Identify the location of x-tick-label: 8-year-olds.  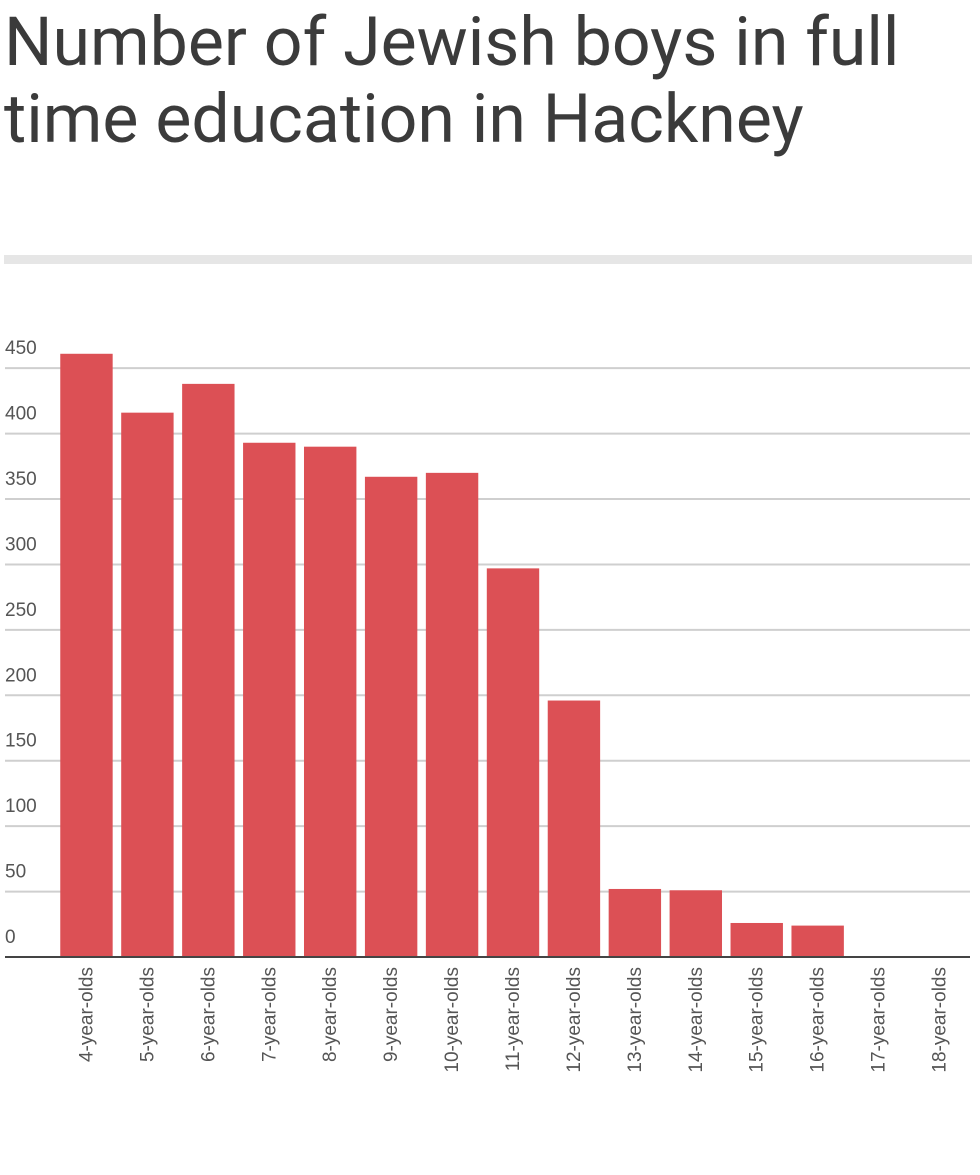
(330, 1014).